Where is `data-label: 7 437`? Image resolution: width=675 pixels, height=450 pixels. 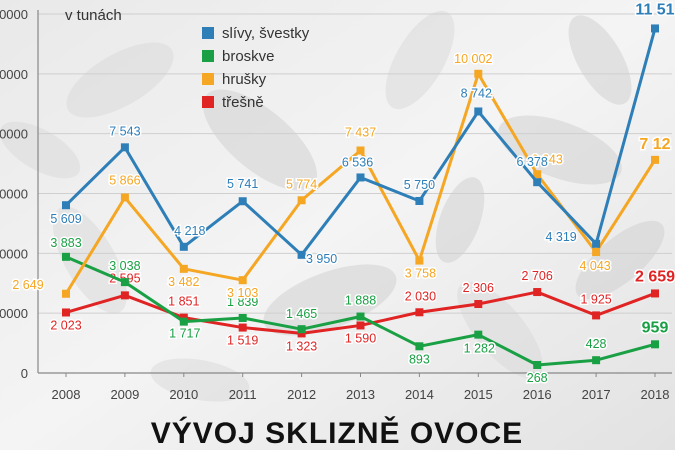 data-label: 7 437 is located at coordinates (360, 133).